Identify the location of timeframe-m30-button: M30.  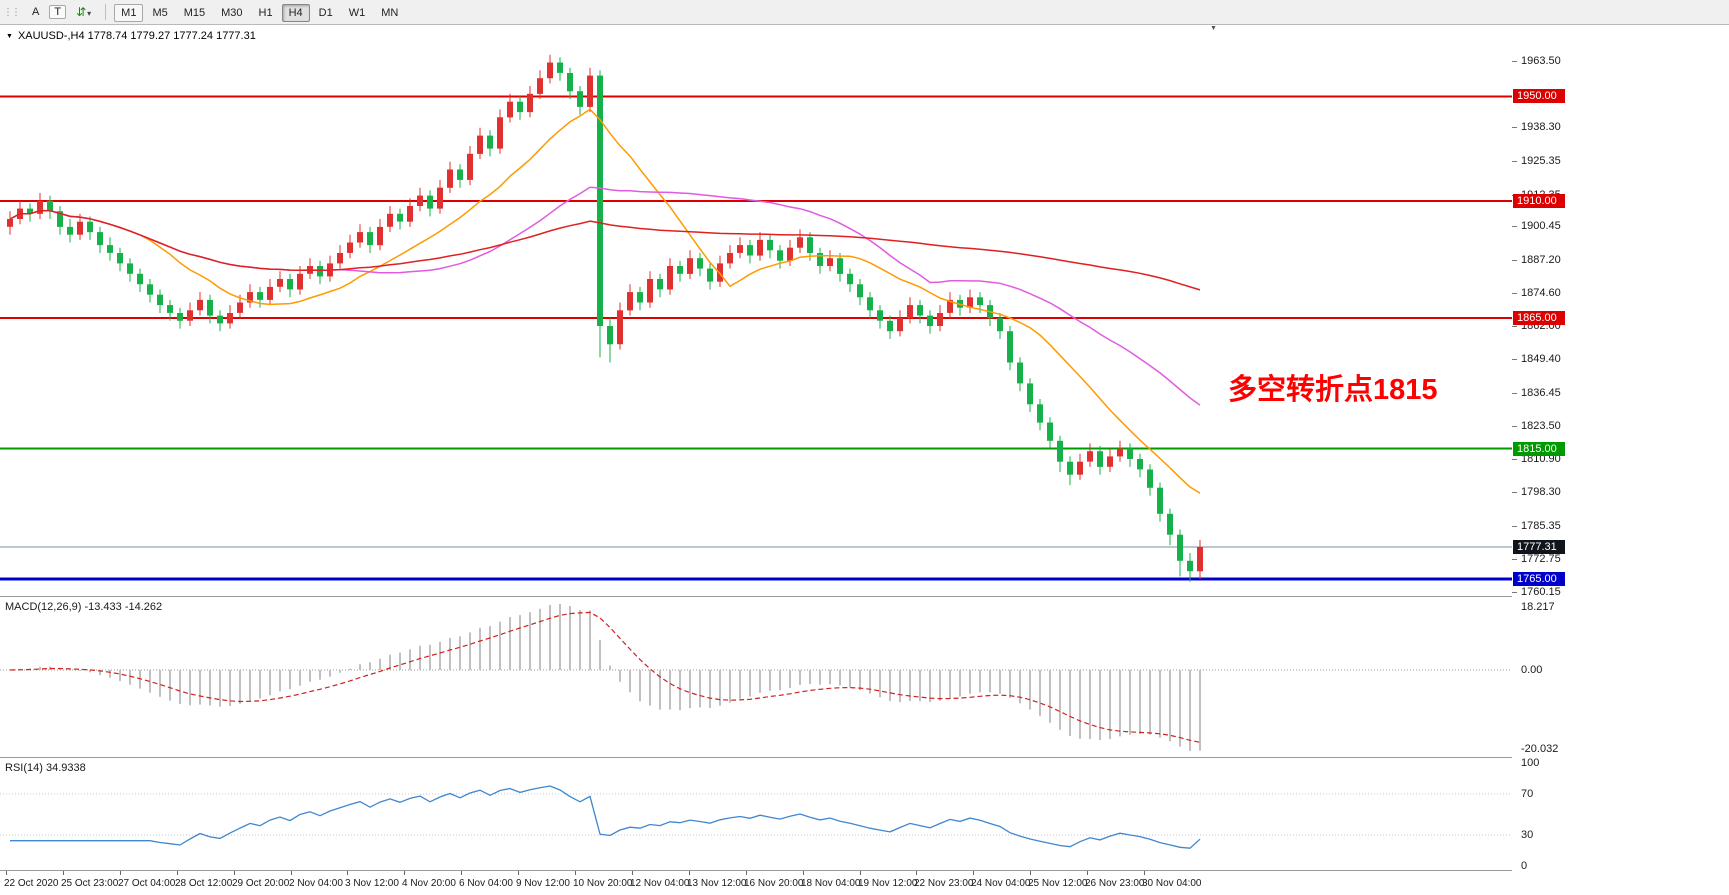
(231, 13).